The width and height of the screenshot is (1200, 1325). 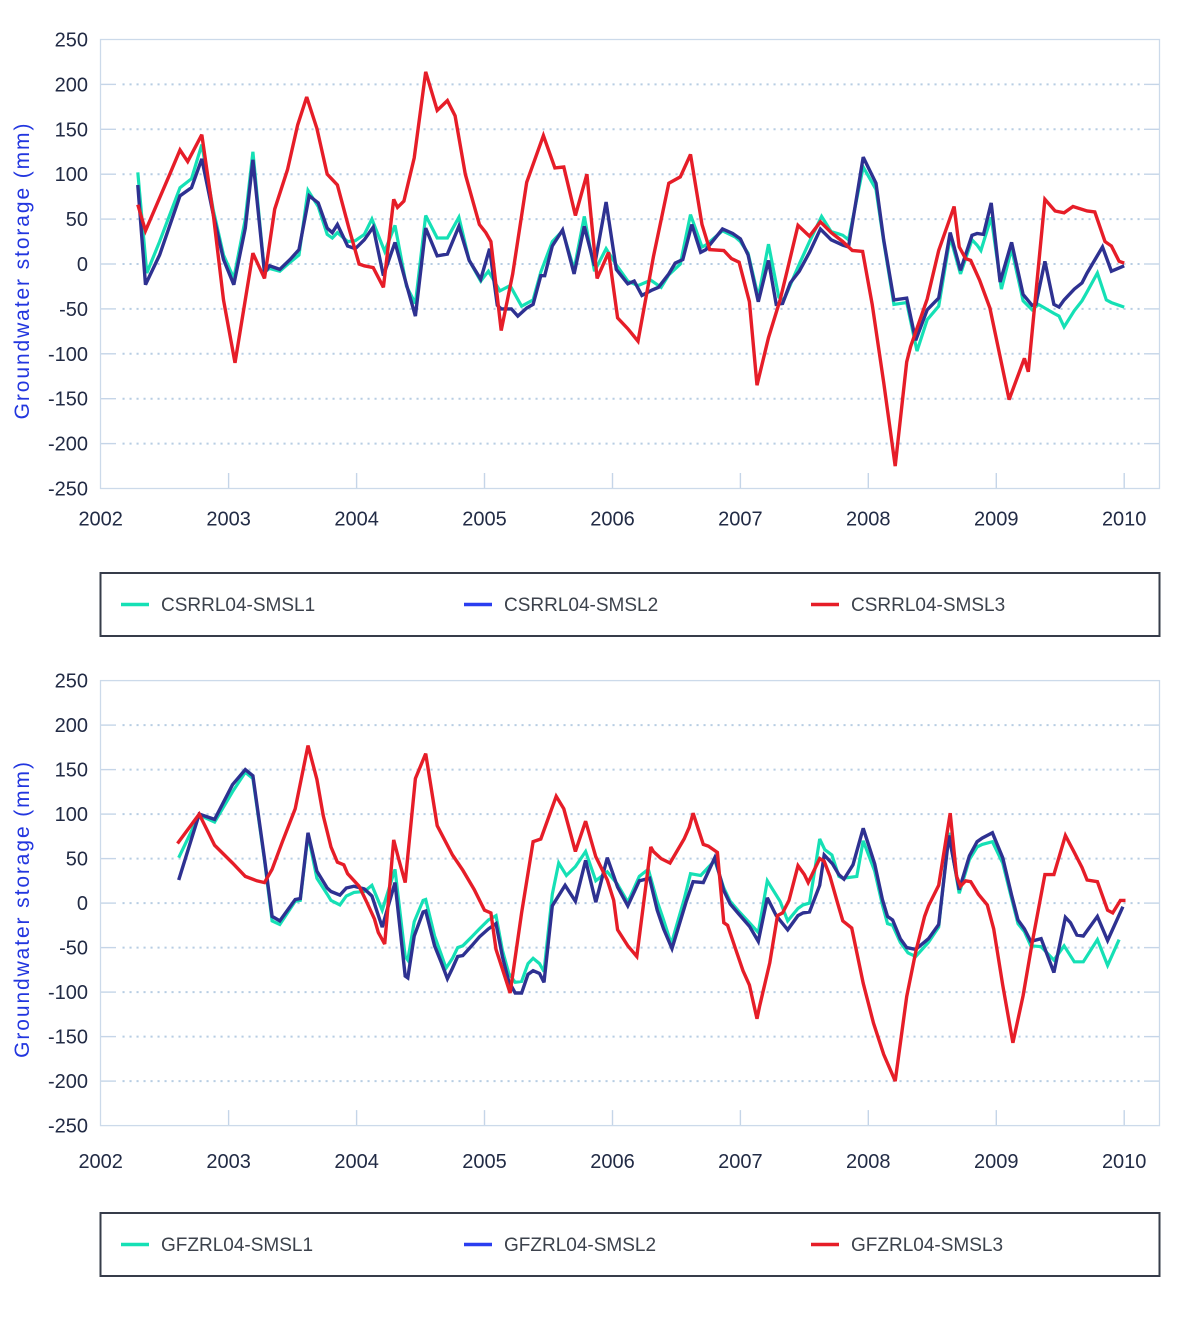 What do you see at coordinates (237, 1245) in the screenshot?
I see `svg-text: GFZRL04-SMSL1` at bounding box center [237, 1245].